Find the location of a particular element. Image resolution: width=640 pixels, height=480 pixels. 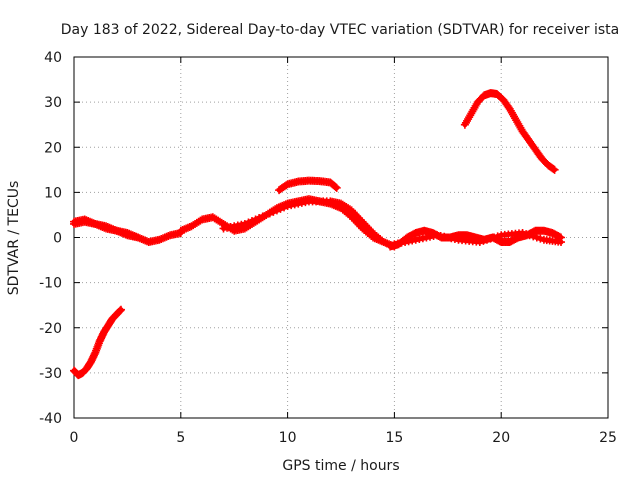

y-tick-label: -40 is located at coordinates (50, 419).